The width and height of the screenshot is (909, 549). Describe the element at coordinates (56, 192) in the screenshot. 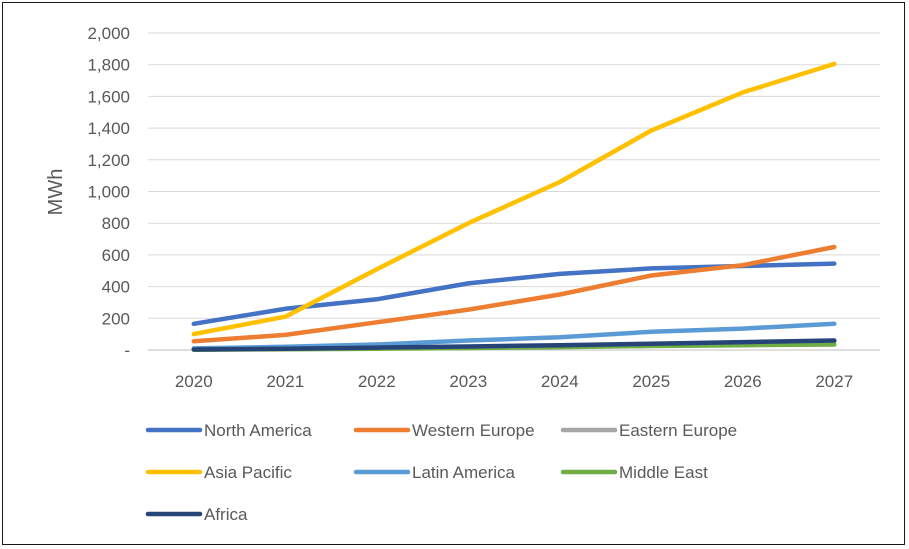

I see `y-axis-title: MWh` at that location.